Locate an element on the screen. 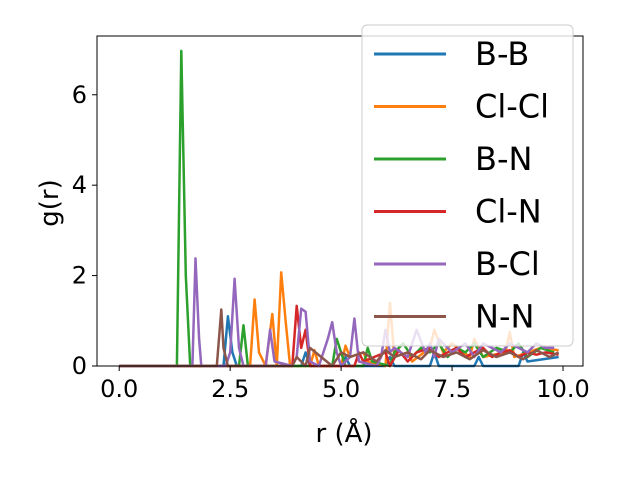  legend-label: N-N is located at coordinates (504, 317).